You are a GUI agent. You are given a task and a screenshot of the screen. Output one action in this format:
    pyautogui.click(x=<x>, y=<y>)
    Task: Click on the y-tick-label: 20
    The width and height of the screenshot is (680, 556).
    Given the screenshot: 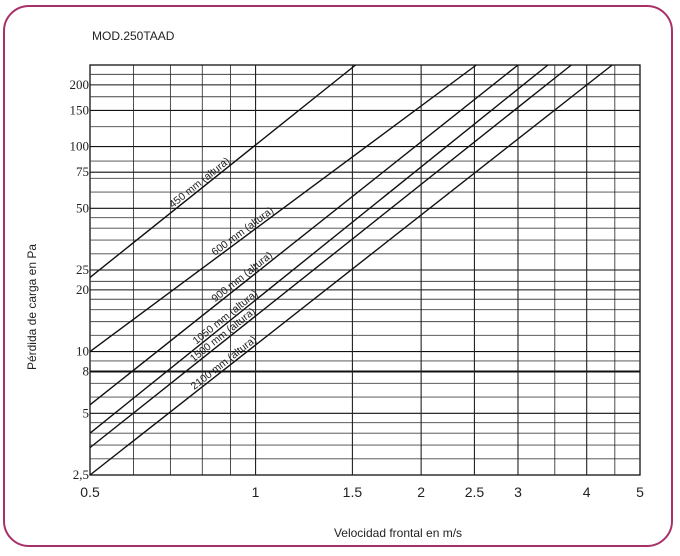 What is the action you would take?
    pyautogui.click(x=82, y=289)
    